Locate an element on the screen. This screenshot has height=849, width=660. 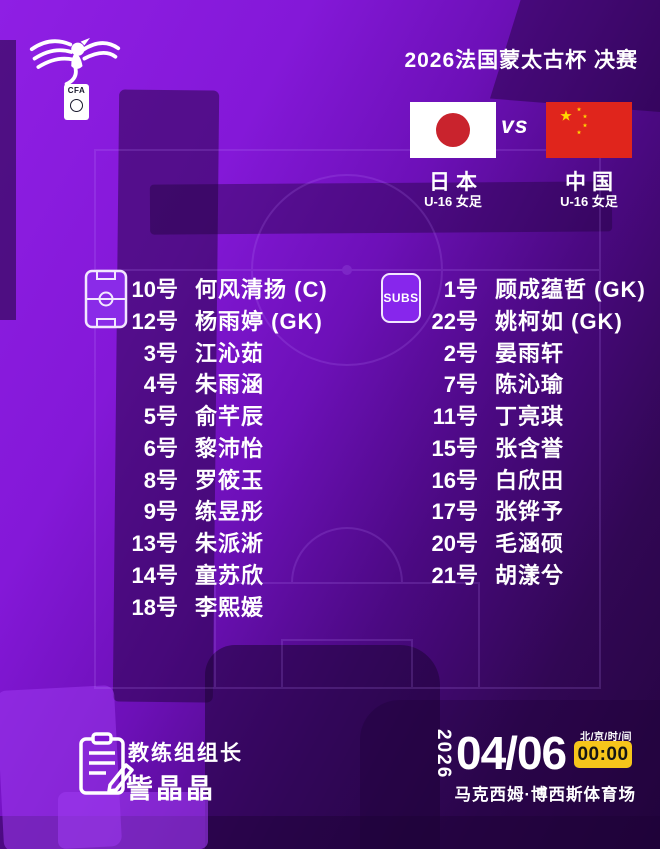
sub-row: 2号 晏雨轩 is located at coordinates (502, 352).